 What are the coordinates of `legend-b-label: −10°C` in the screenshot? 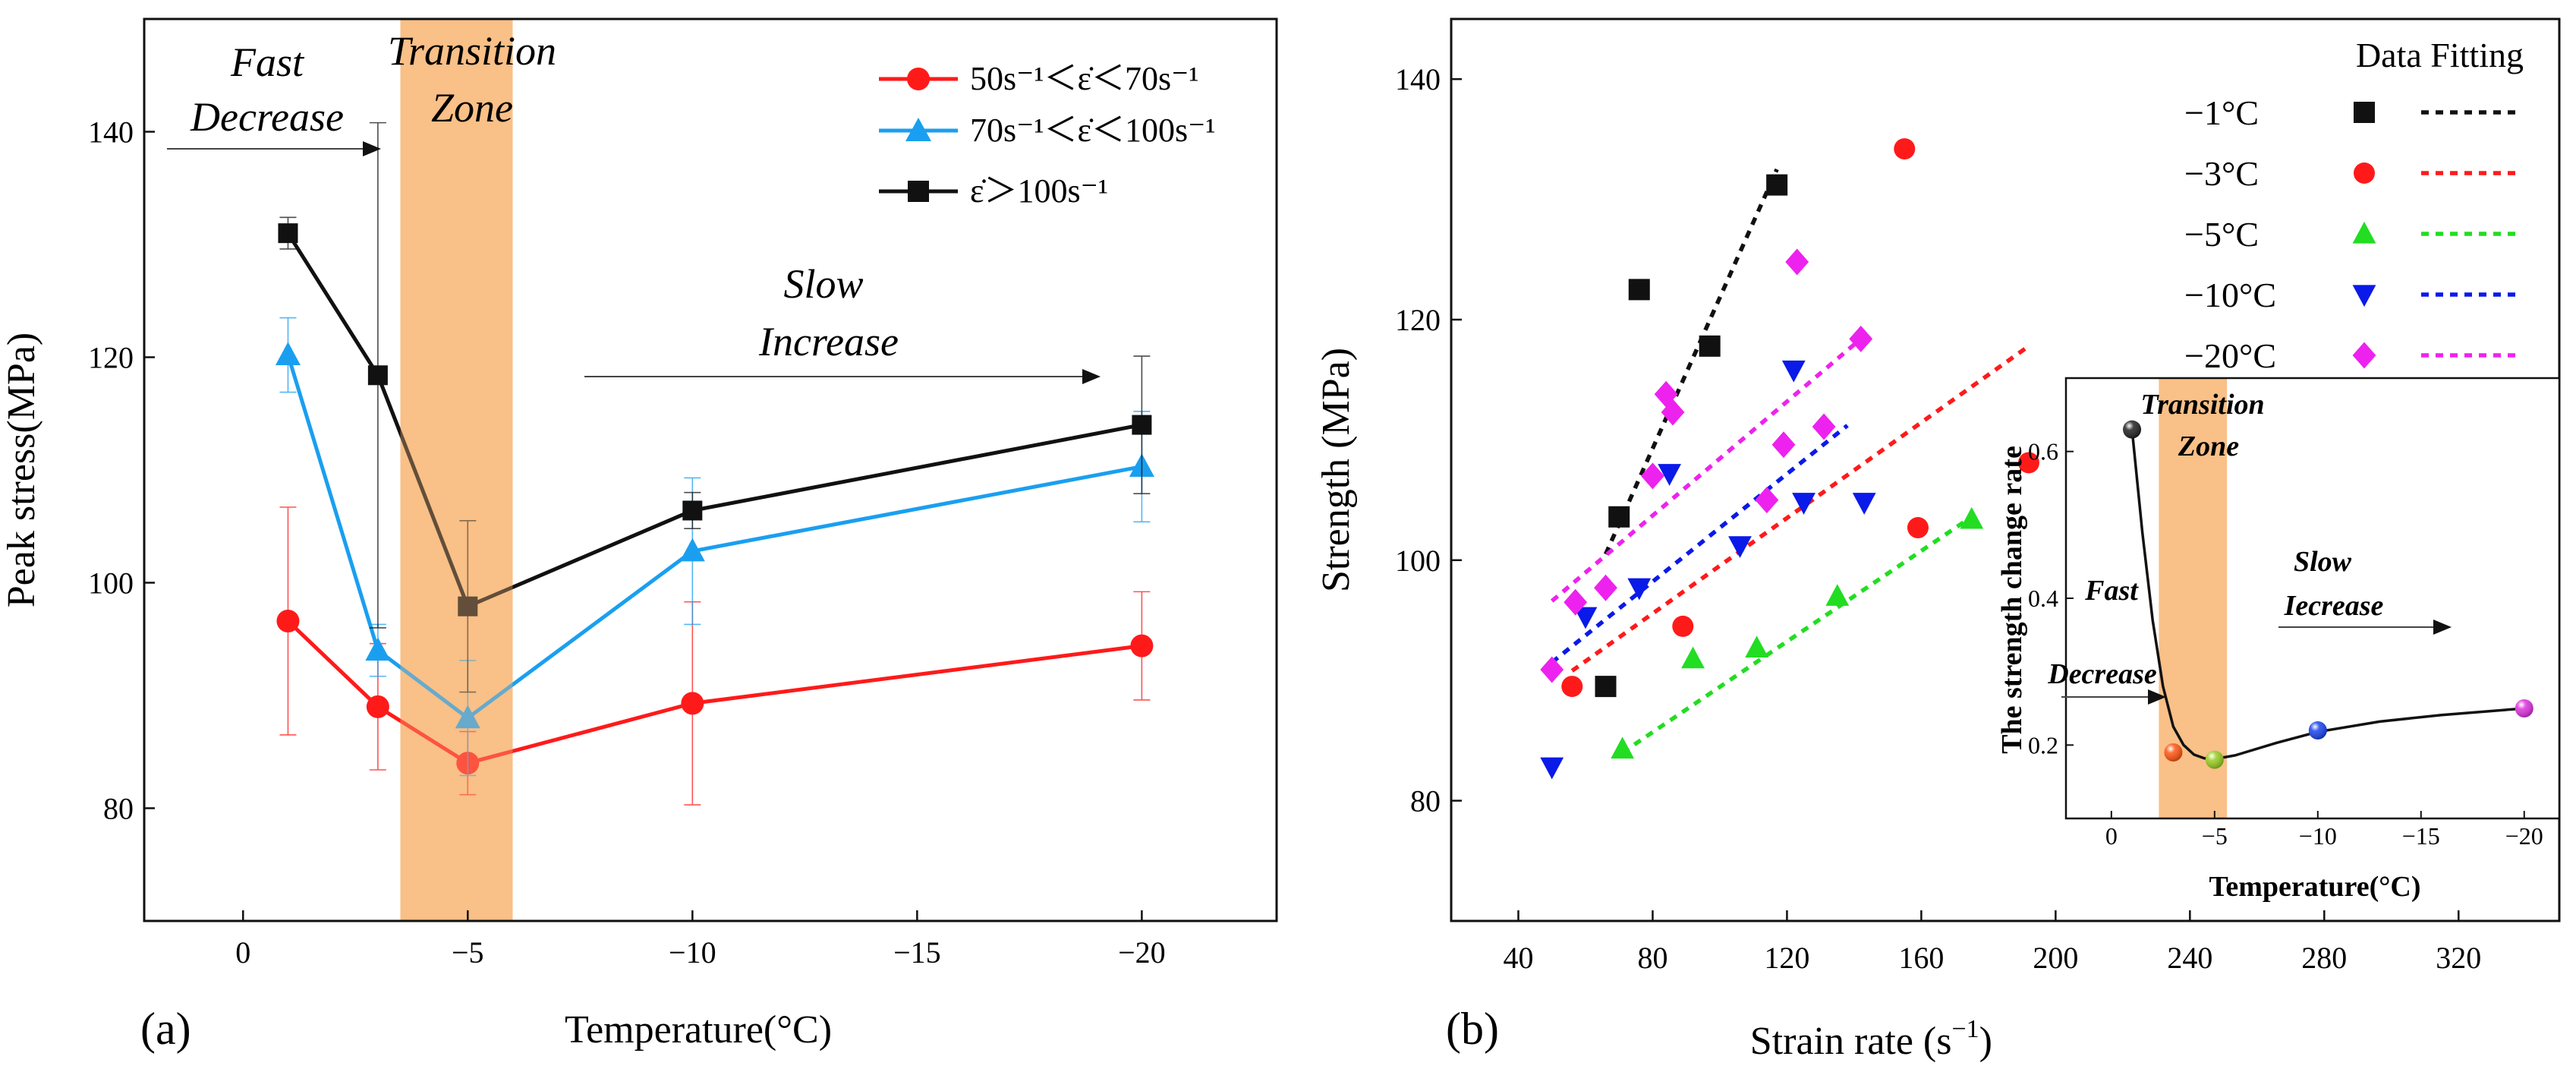 It's located at (2230, 295).